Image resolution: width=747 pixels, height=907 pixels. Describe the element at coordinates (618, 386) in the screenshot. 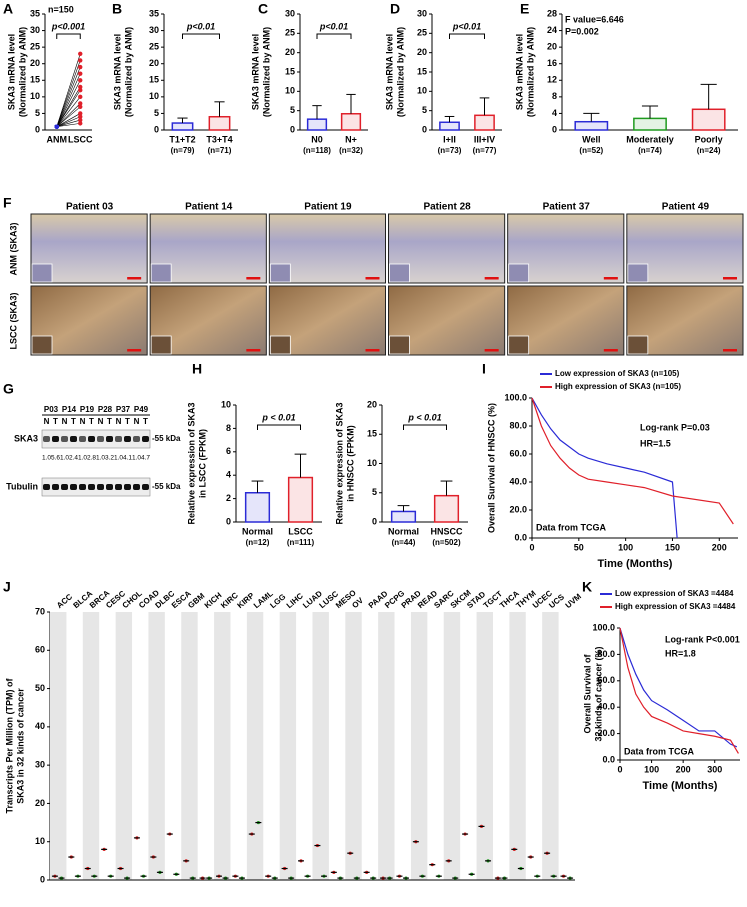

I see `legend-label: High expression of SKA3 (n=105)` at that location.